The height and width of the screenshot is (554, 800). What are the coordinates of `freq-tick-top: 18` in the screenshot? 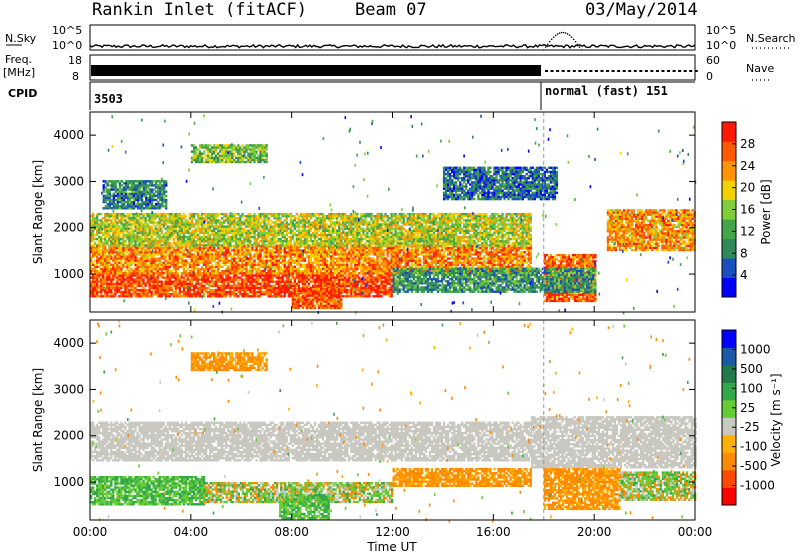 It's located at (75, 60).